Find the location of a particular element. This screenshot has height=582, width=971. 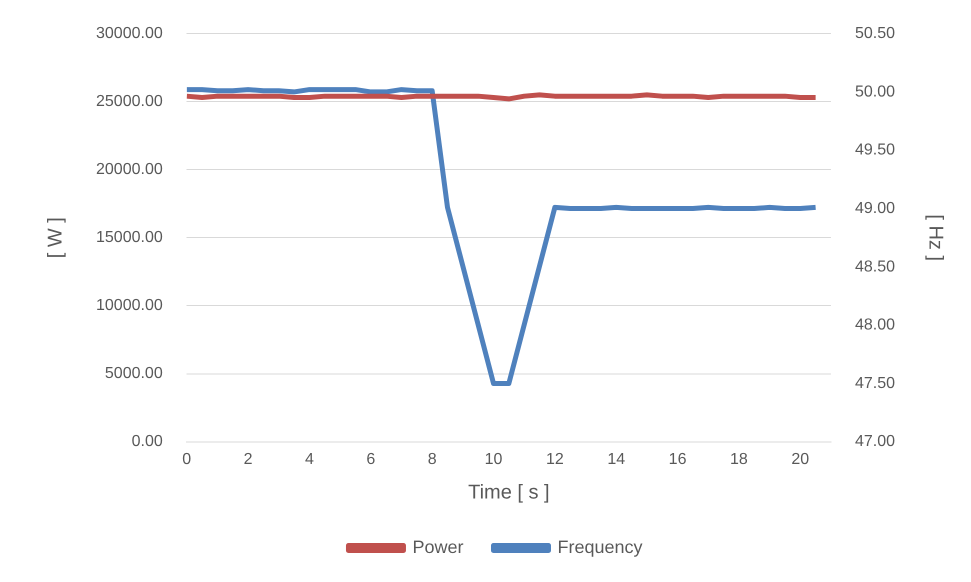

y2-tick-label: 49.50 is located at coordinates (875, 150).